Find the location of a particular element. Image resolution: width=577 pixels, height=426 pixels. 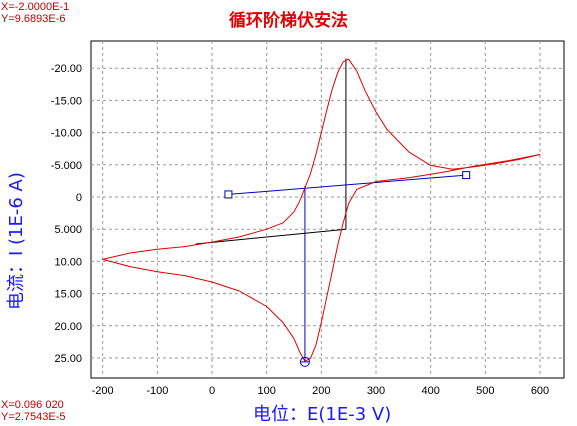

x-tick-labels: -200 -100 0 100 200 300 400 500 600 is located at coordinates (321, 391).